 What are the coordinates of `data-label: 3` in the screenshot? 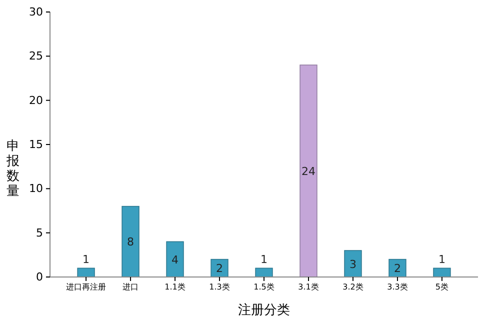 It's located at (352, 264).